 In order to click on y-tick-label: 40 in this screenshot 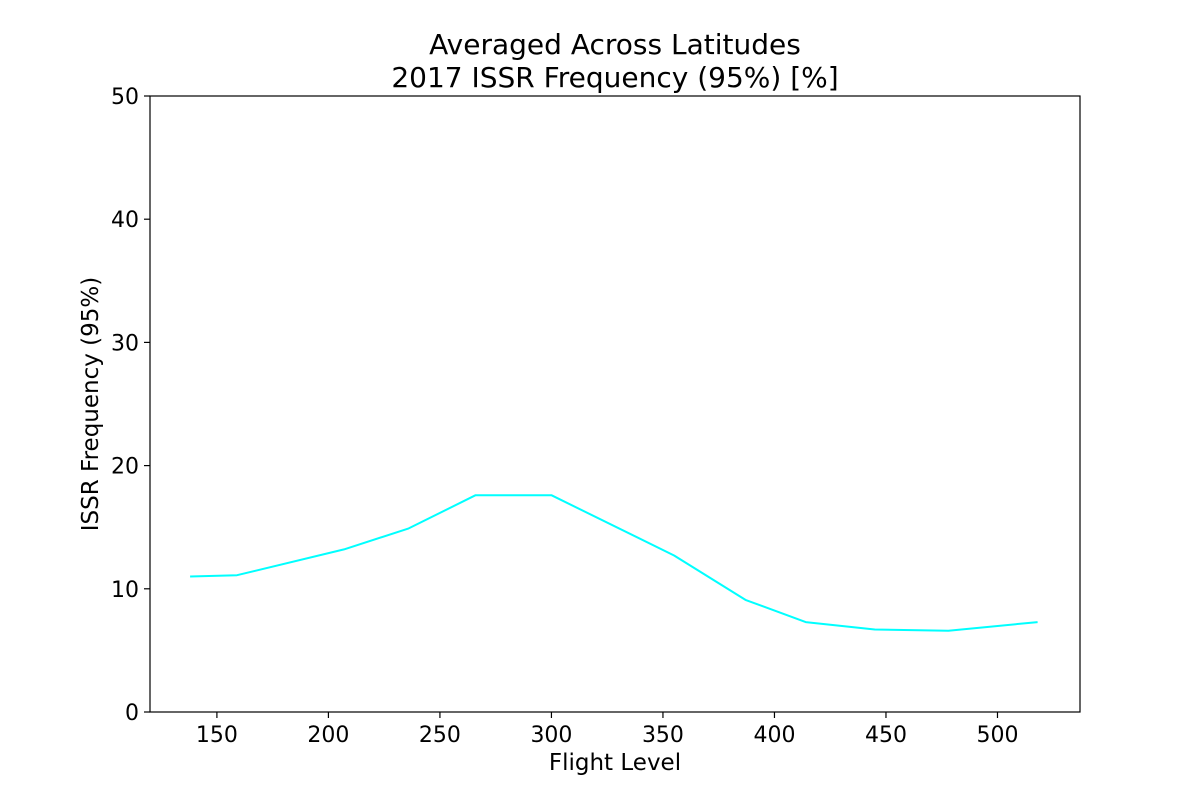, I will do `click(125, 220)`.